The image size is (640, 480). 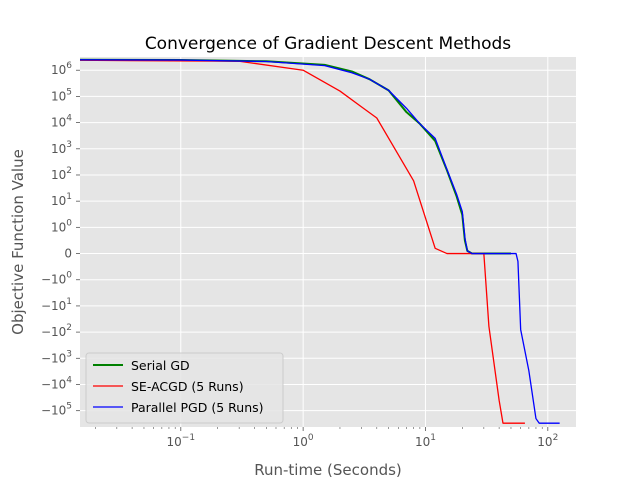 What do you see at coordinates (160, 365) in the screenshot?
I see `legend-label-serial-gd: Serial GD` at bounding box center [160, 365].